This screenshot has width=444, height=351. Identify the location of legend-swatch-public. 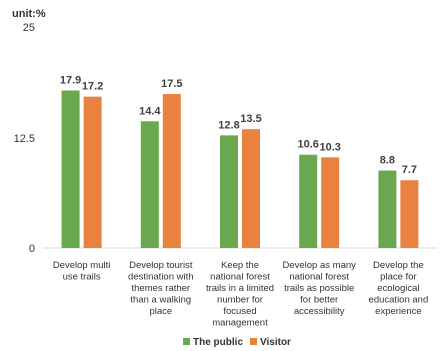
(186, 341).